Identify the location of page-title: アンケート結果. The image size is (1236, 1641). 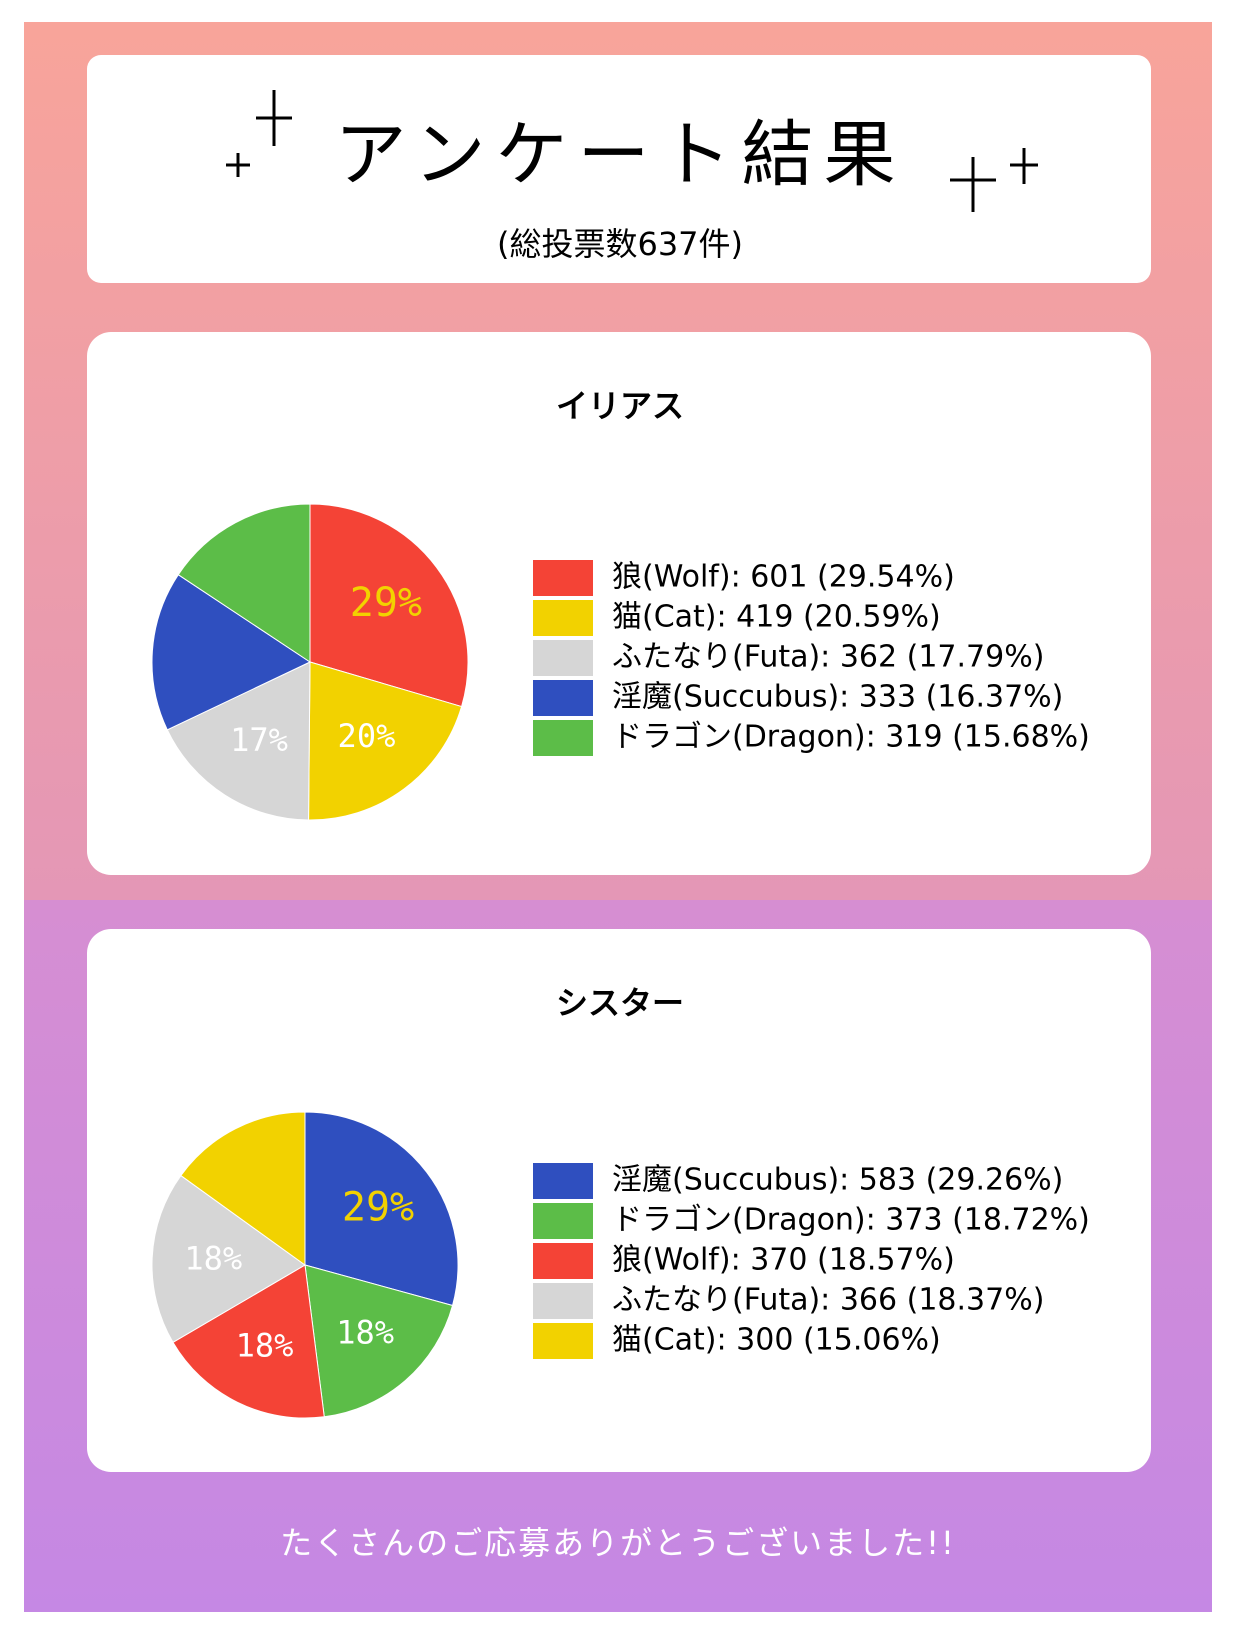
(619, 155).